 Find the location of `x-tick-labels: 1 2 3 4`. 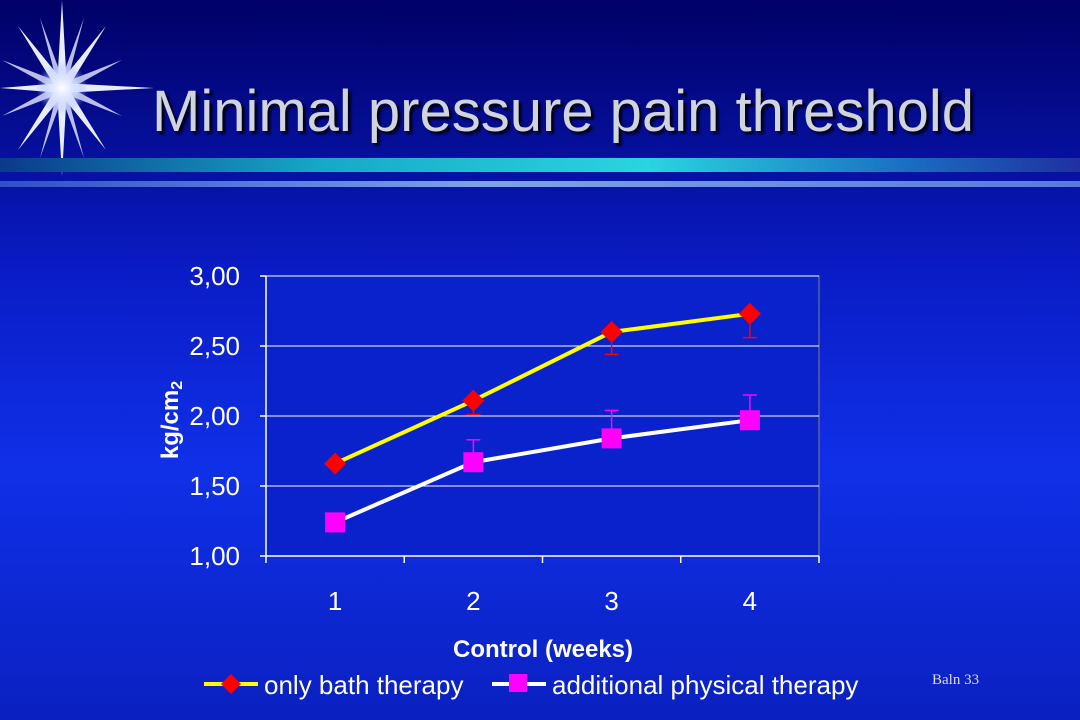

x-tick-labels: 1 2 3 4 is located at coordinates (542, 601).